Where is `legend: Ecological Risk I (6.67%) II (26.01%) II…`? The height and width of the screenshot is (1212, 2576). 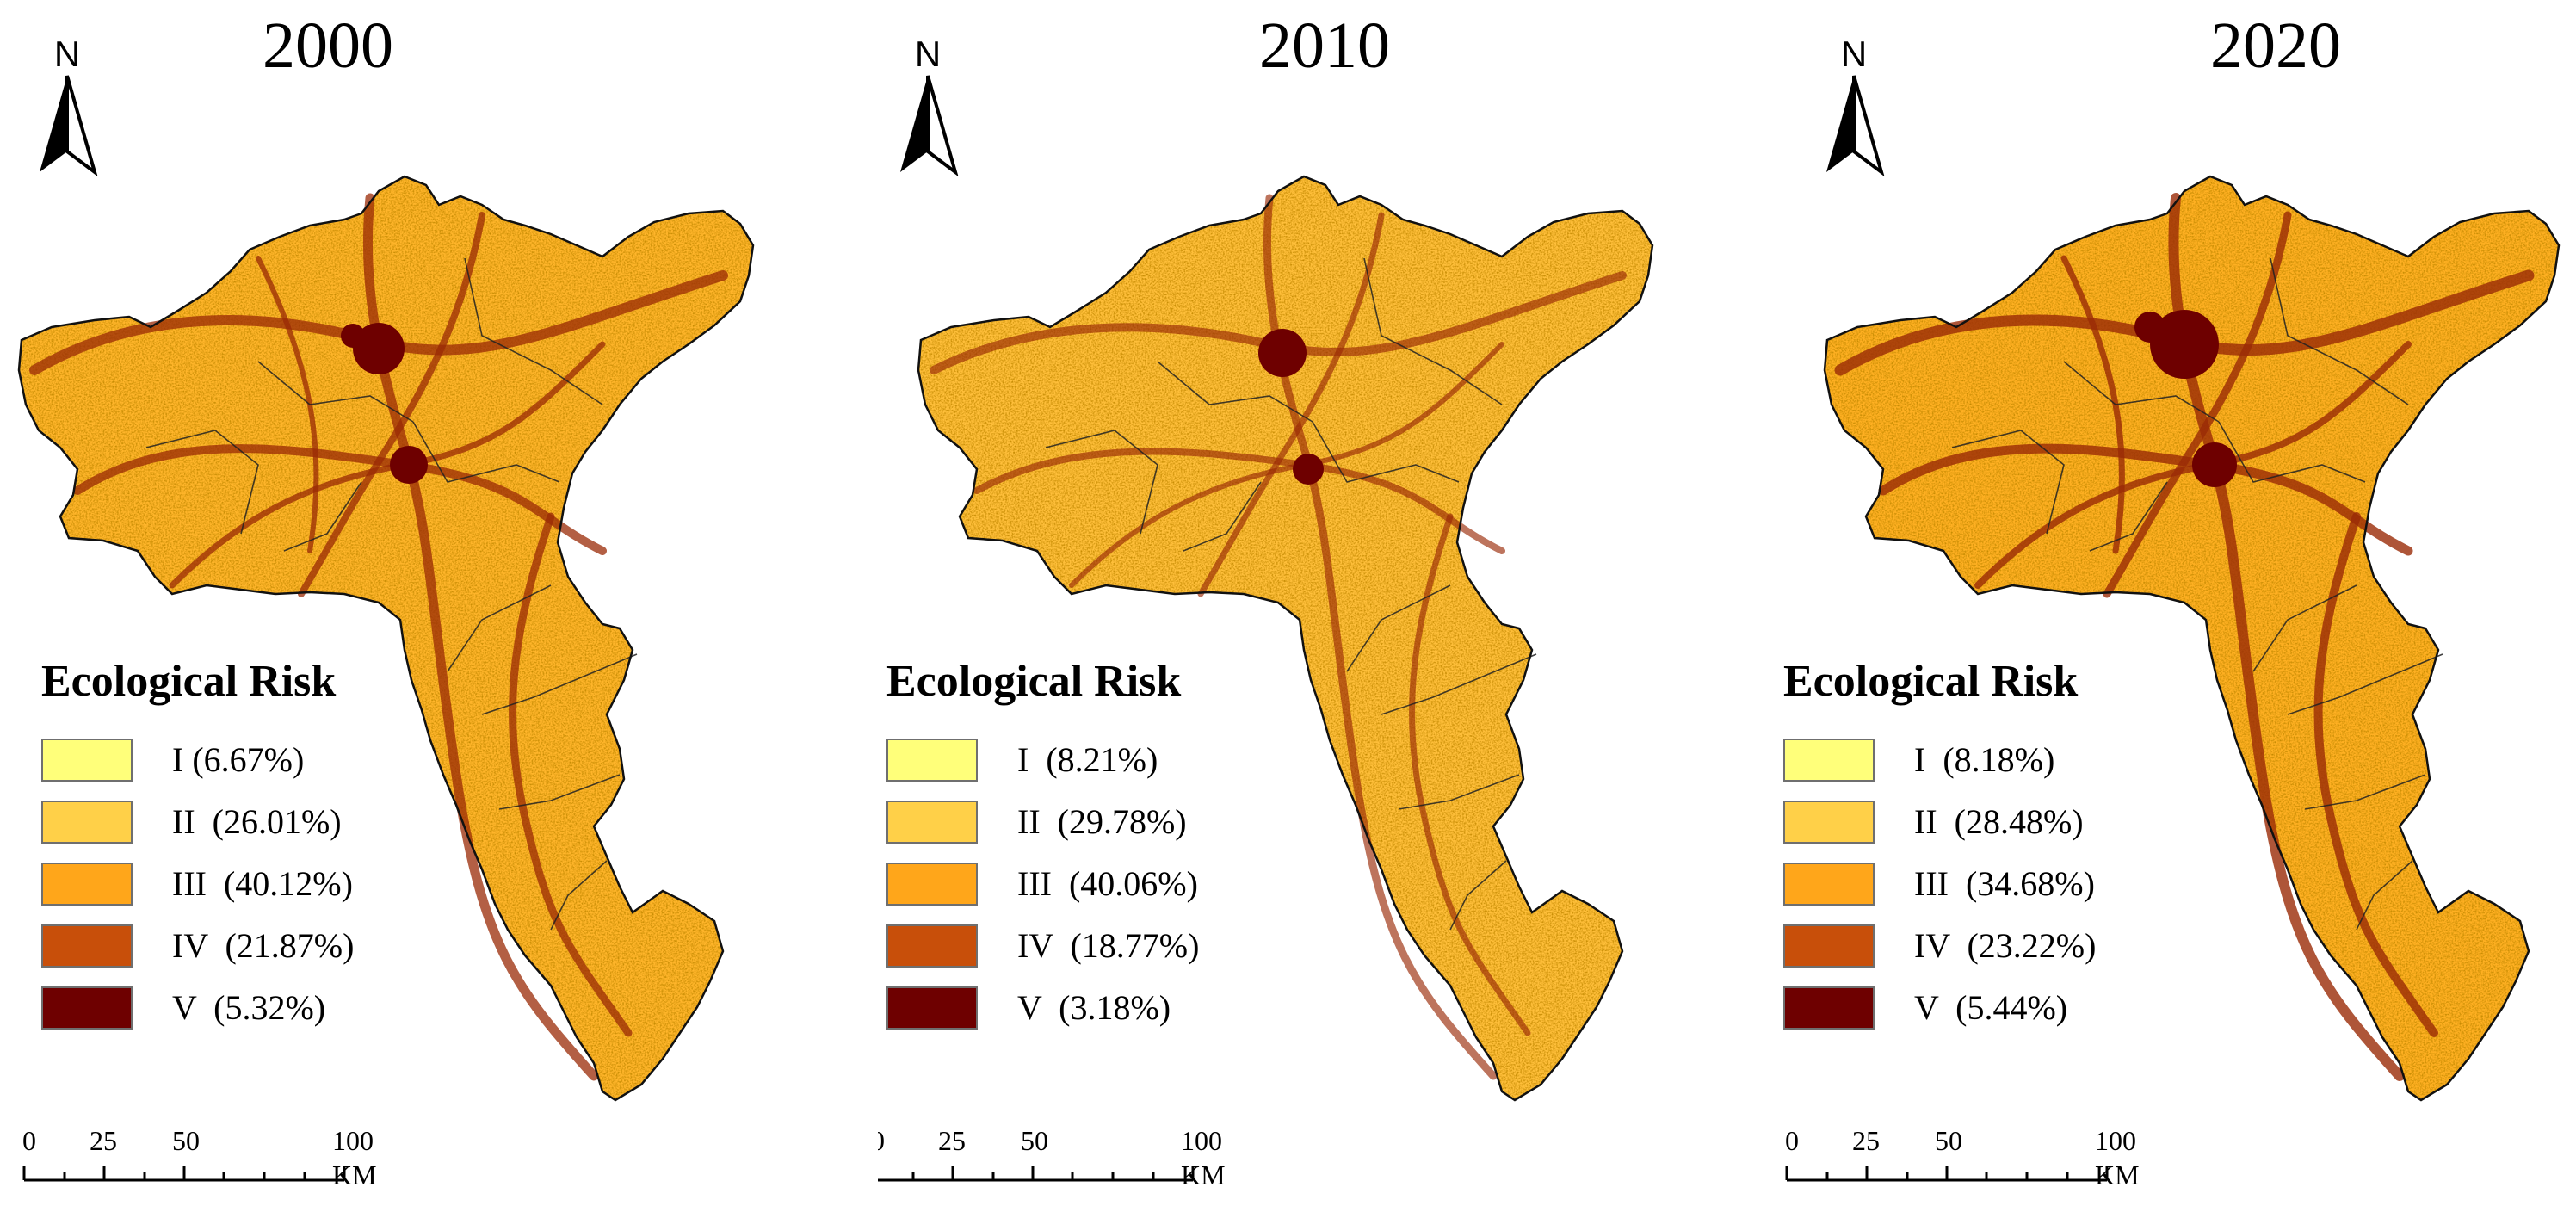
legend: Ecological Risk I (6.67%) II (26.01%) II… is located at coordinates (197, 848).